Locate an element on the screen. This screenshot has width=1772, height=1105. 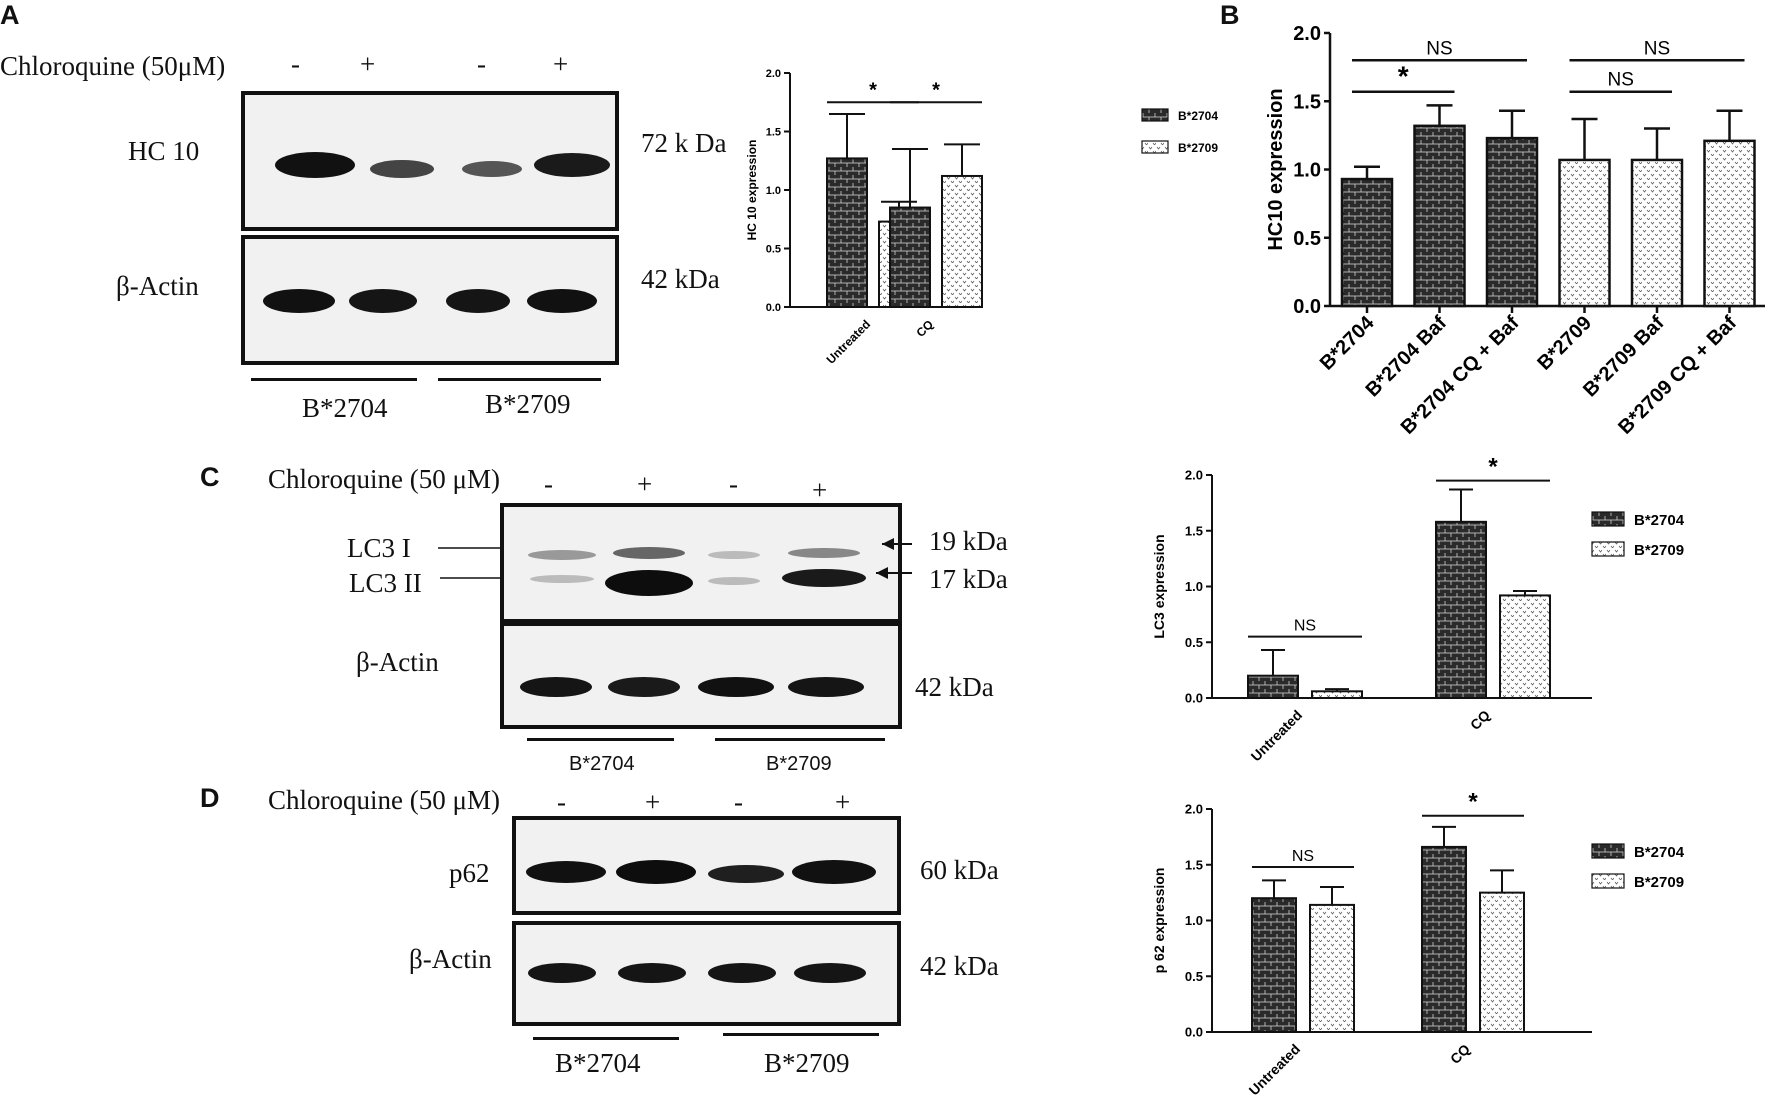
p62-bands is located at coordinates (701, 872).